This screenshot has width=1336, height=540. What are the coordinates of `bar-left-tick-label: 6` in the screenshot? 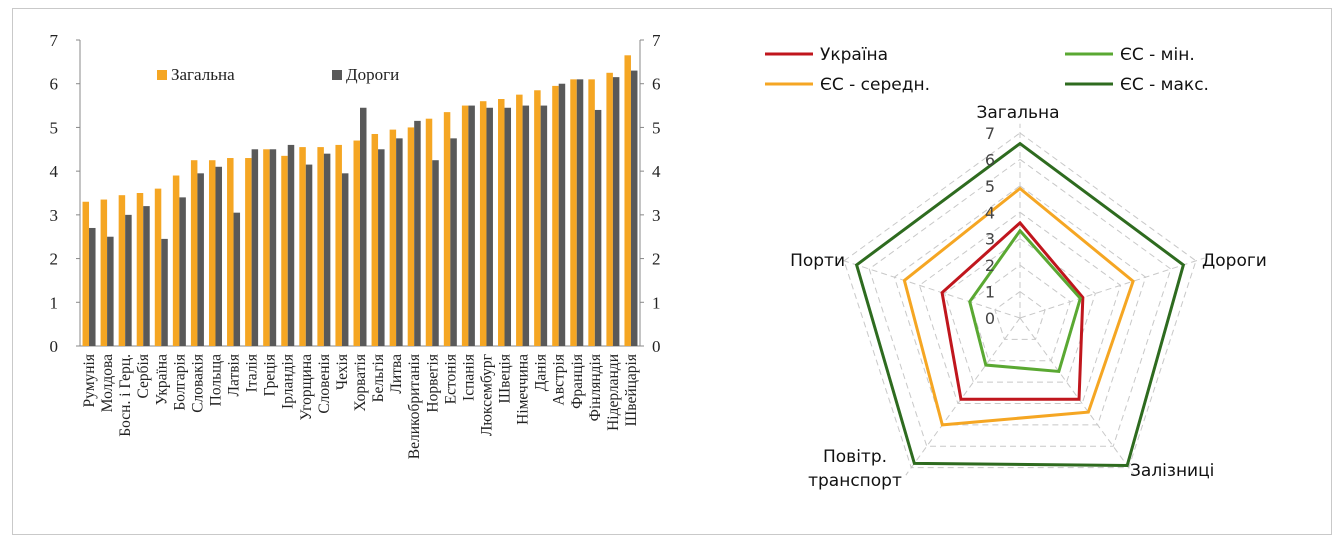 It's located at (54, 84).